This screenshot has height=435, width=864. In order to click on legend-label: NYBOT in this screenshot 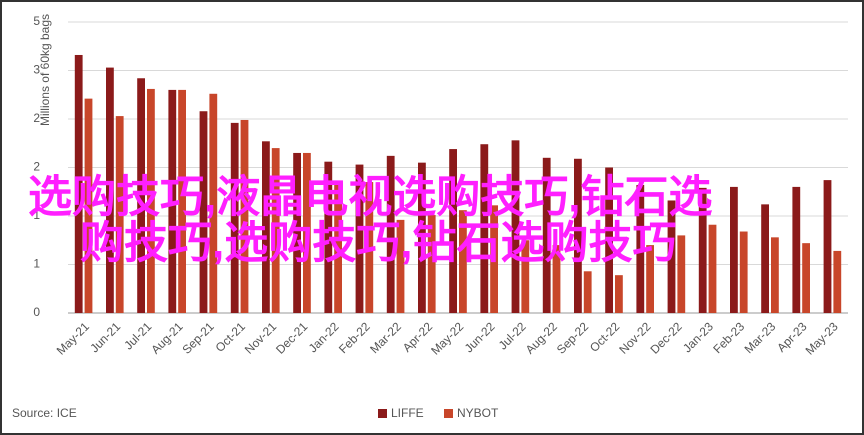, I will do `click(478, 413)`.